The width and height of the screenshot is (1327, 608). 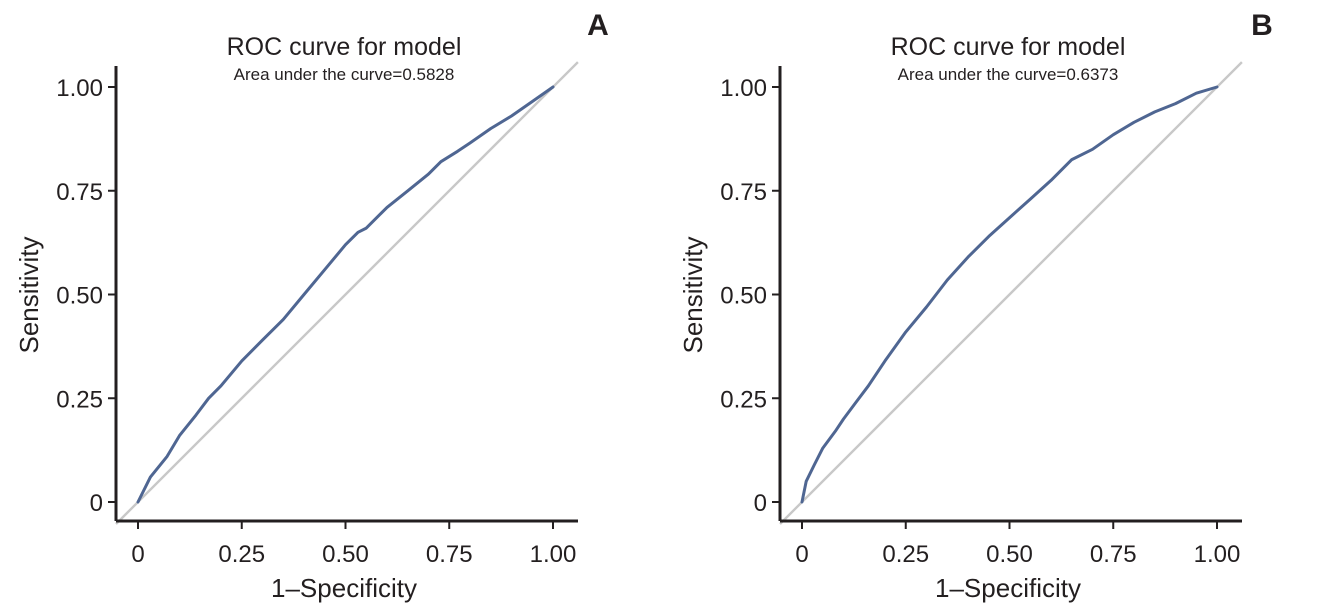 I want to click on chart-subtitle: Area under the curve=0.5828, so click(x=344, y=74).